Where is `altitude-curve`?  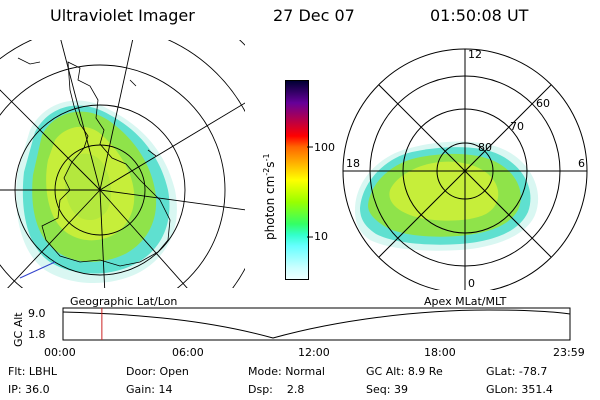
altitude-curve is located at coordinates (316, 324).